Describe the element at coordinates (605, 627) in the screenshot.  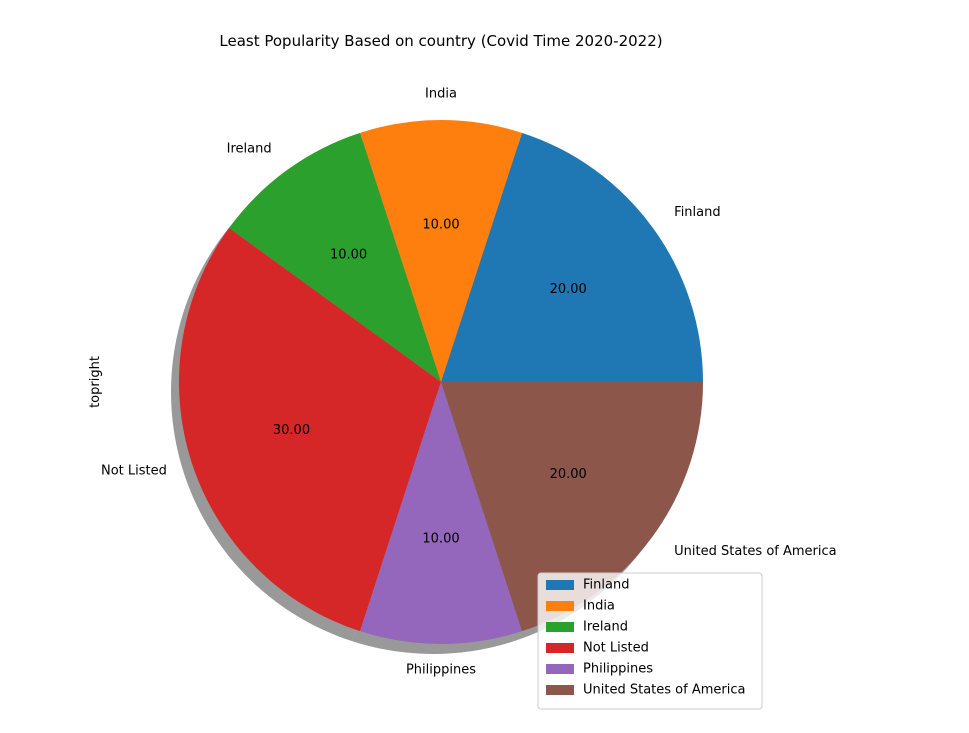
I see `legend-label-ireland: Ireland` at that location.